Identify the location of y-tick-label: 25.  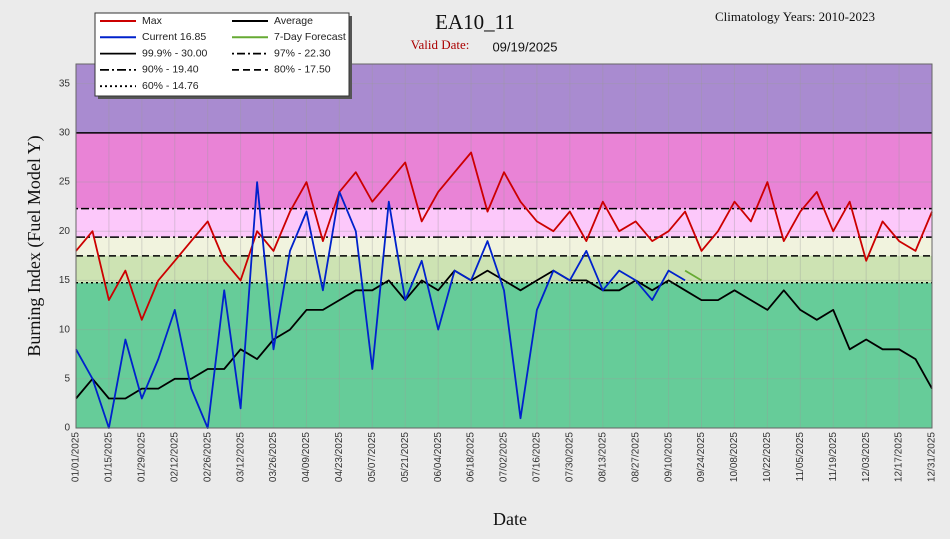
(65, 182).